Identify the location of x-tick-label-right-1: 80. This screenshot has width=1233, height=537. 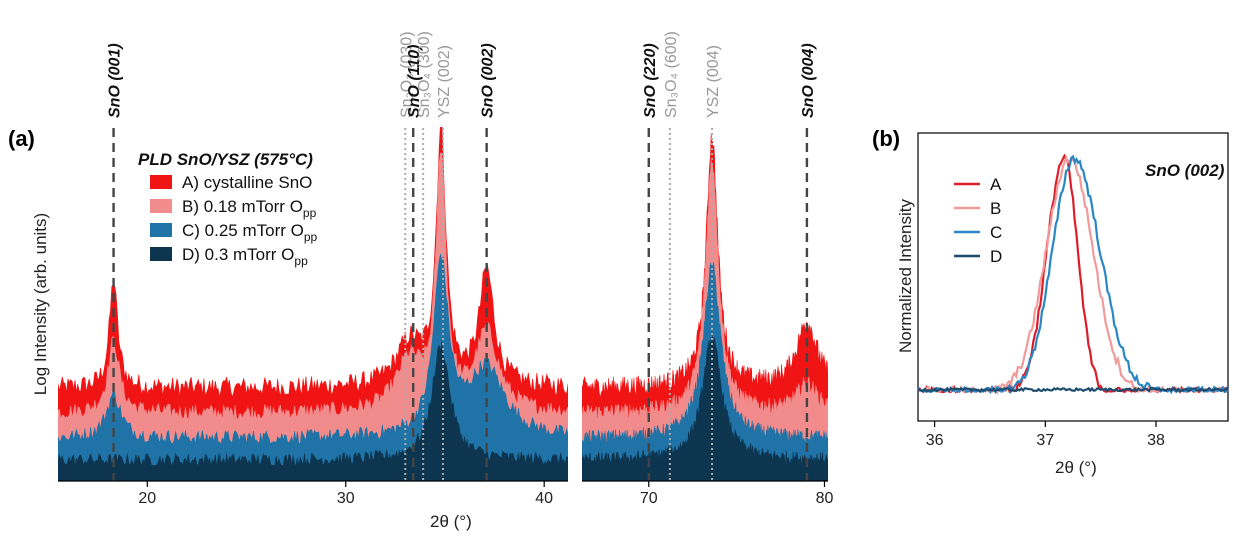
(825, 498).